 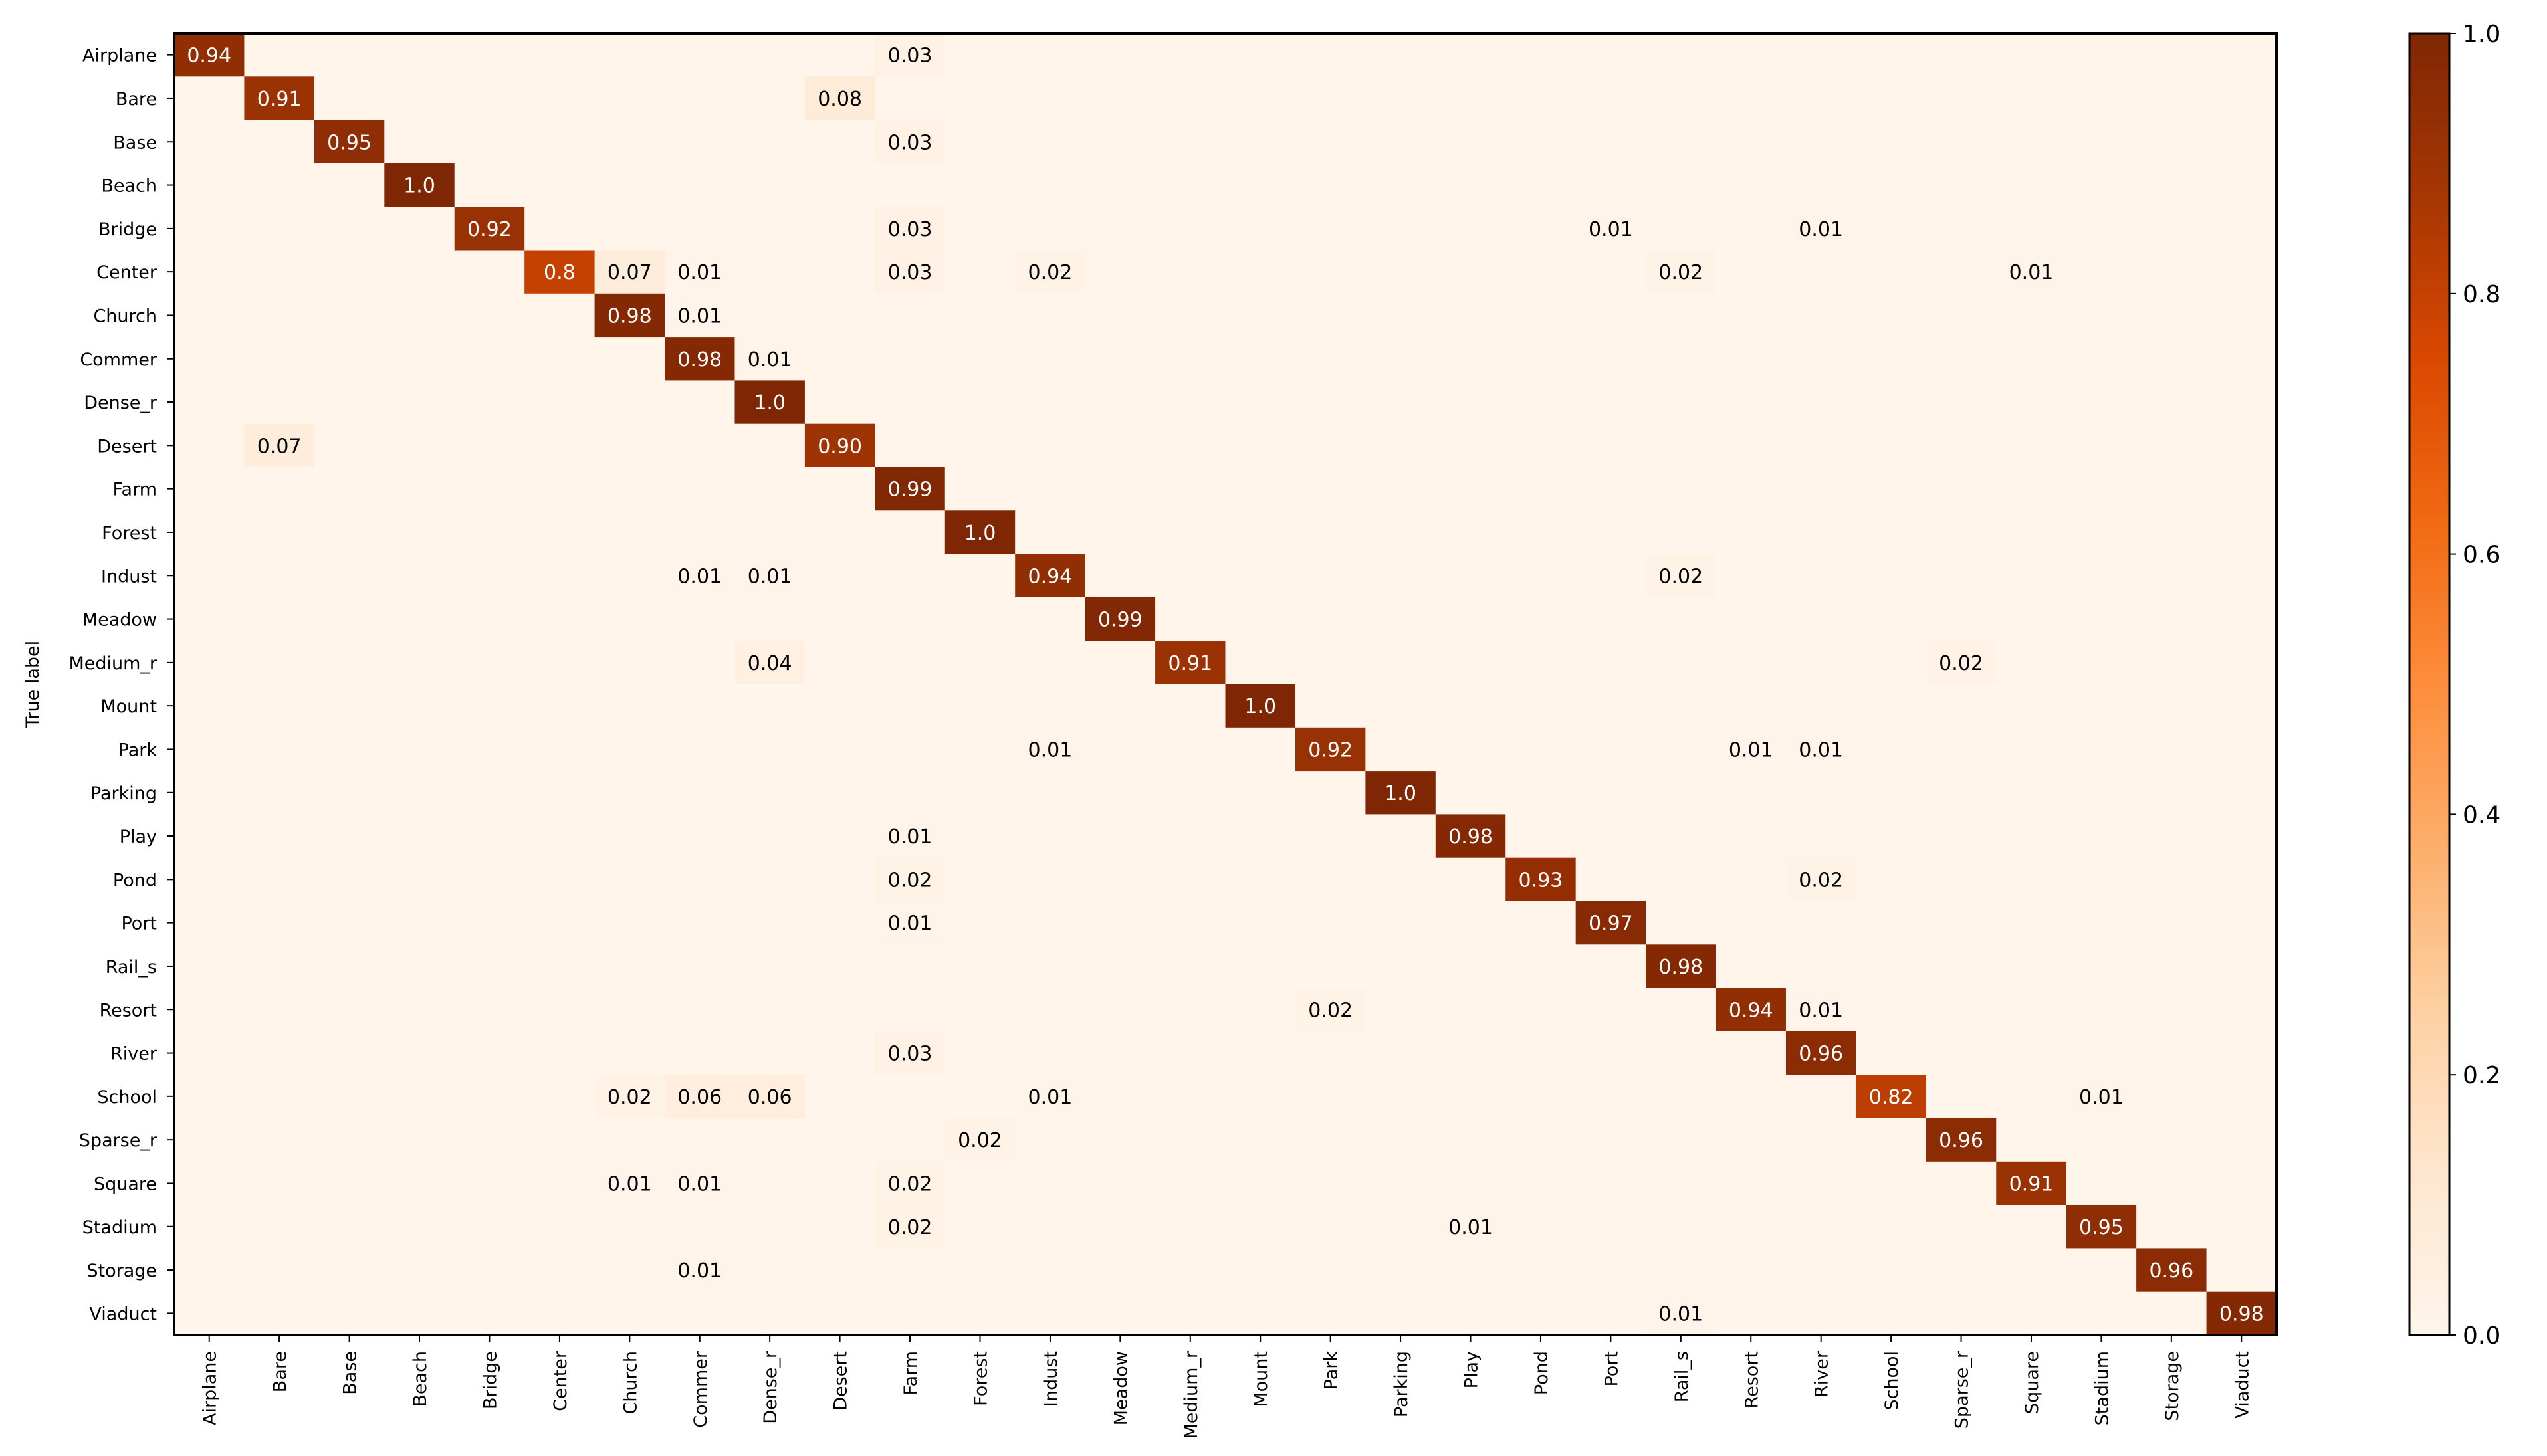 What do you see at coordinates (138, 750) in the screenshot?
I see `y-tick-label: Park` at bounding box center [138, 750].